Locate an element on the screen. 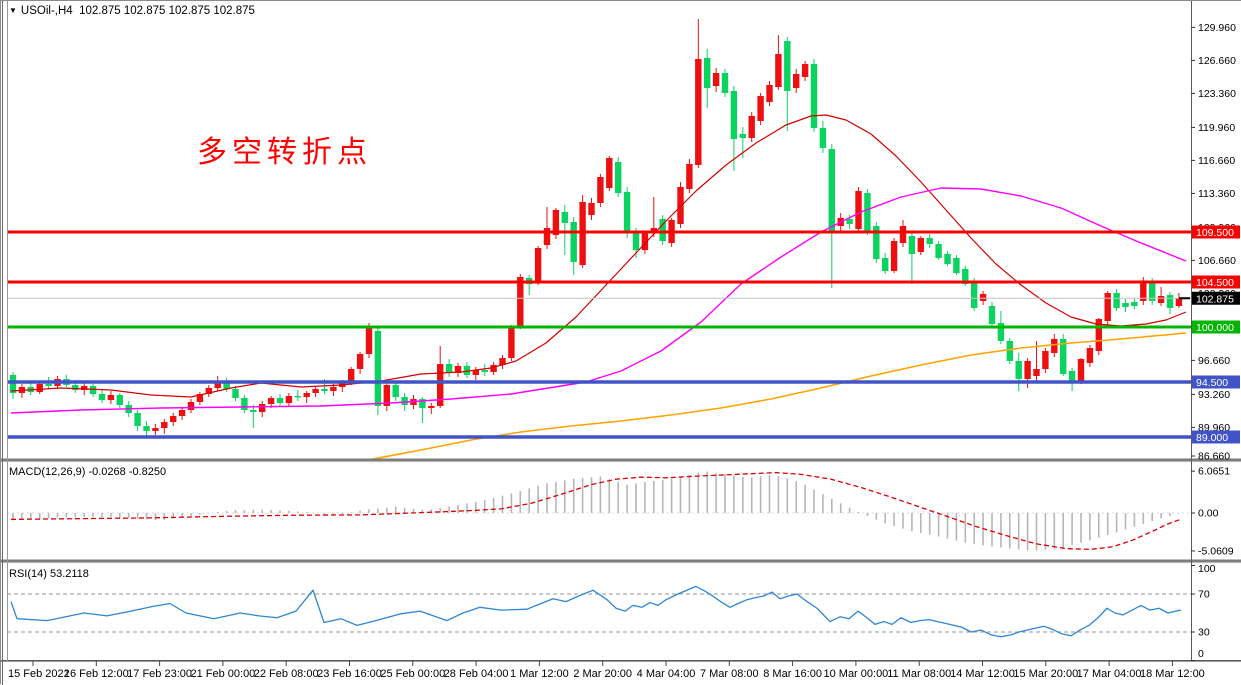 This screenshot has width=1241, height=685. macd-pane is located at coordinates (599, 511).